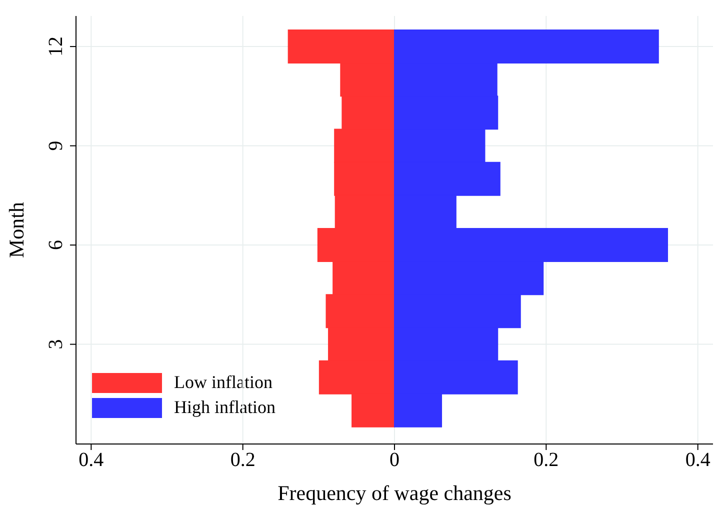  I want to click on legend-label: Low inflation, so click(223, 382).